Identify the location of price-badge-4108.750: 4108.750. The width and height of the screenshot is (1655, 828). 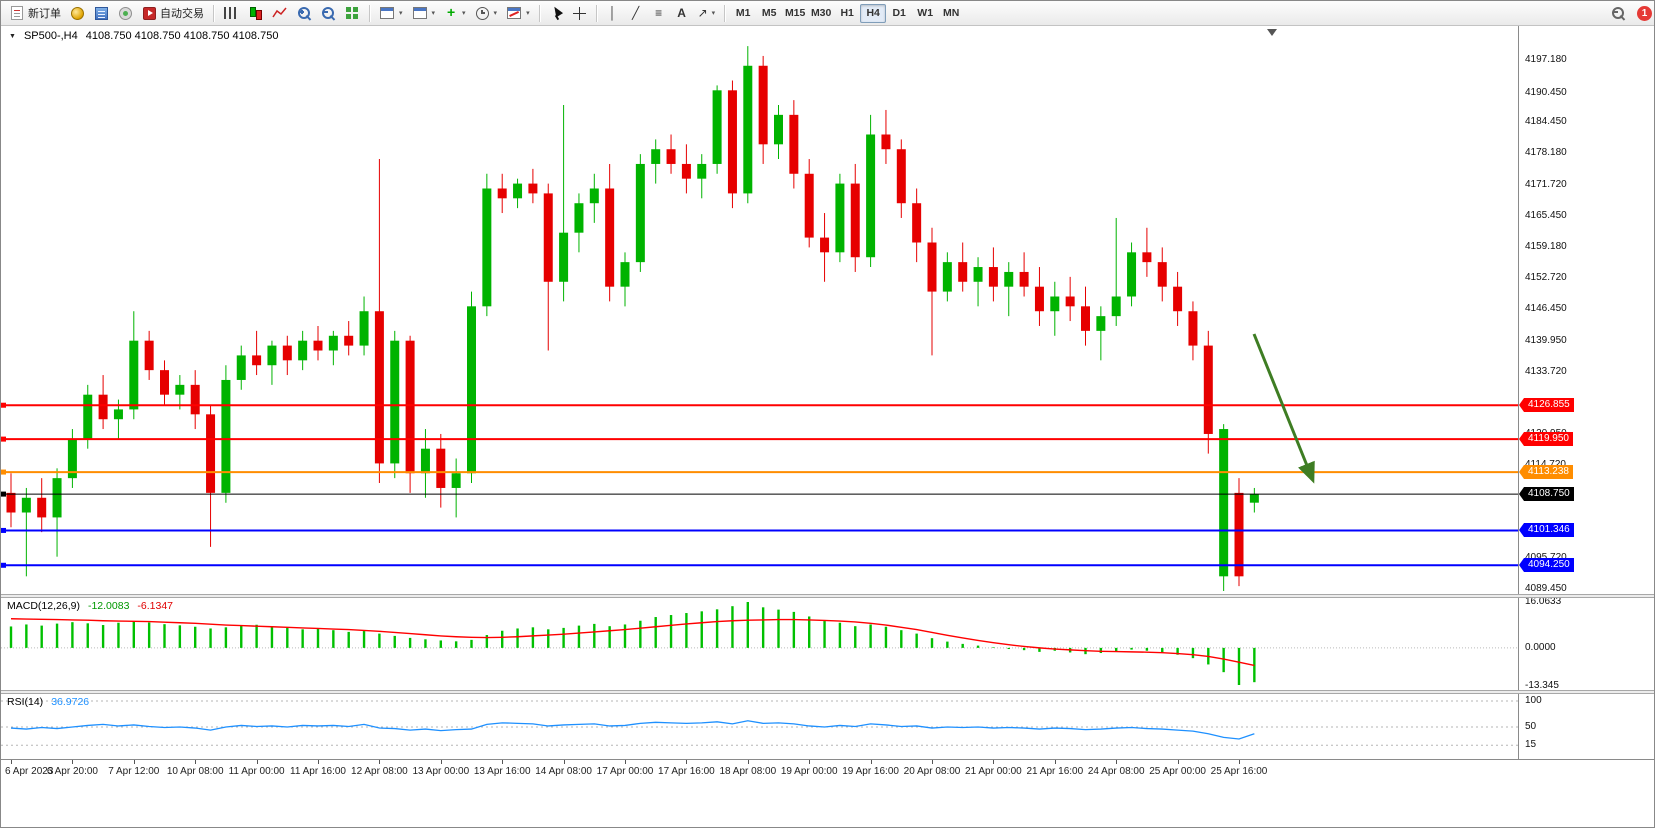
(1546, 494).